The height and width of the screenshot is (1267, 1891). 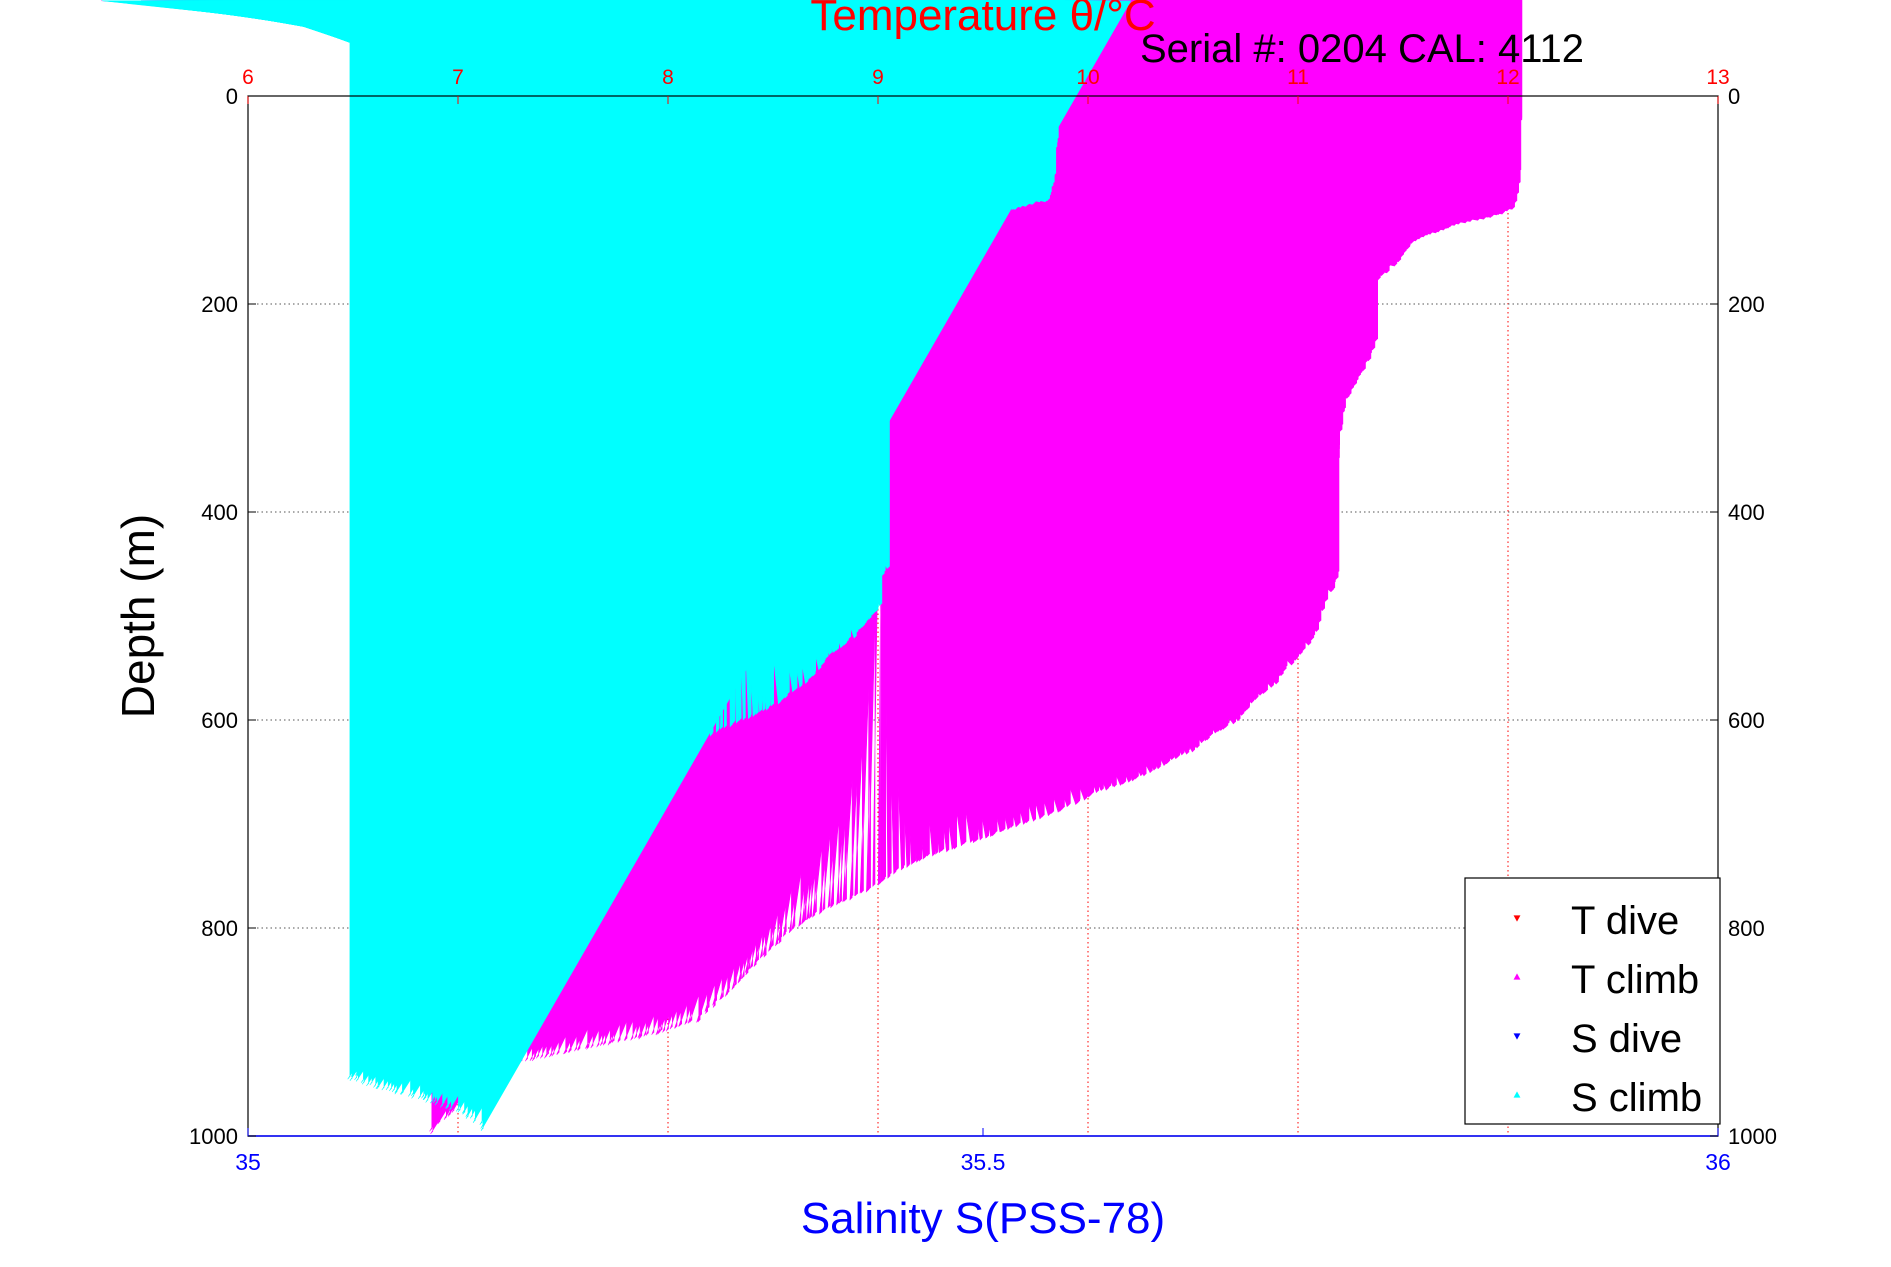 I want to click on chart-title: Temperature θ/°C, so click(x=982, y=20).